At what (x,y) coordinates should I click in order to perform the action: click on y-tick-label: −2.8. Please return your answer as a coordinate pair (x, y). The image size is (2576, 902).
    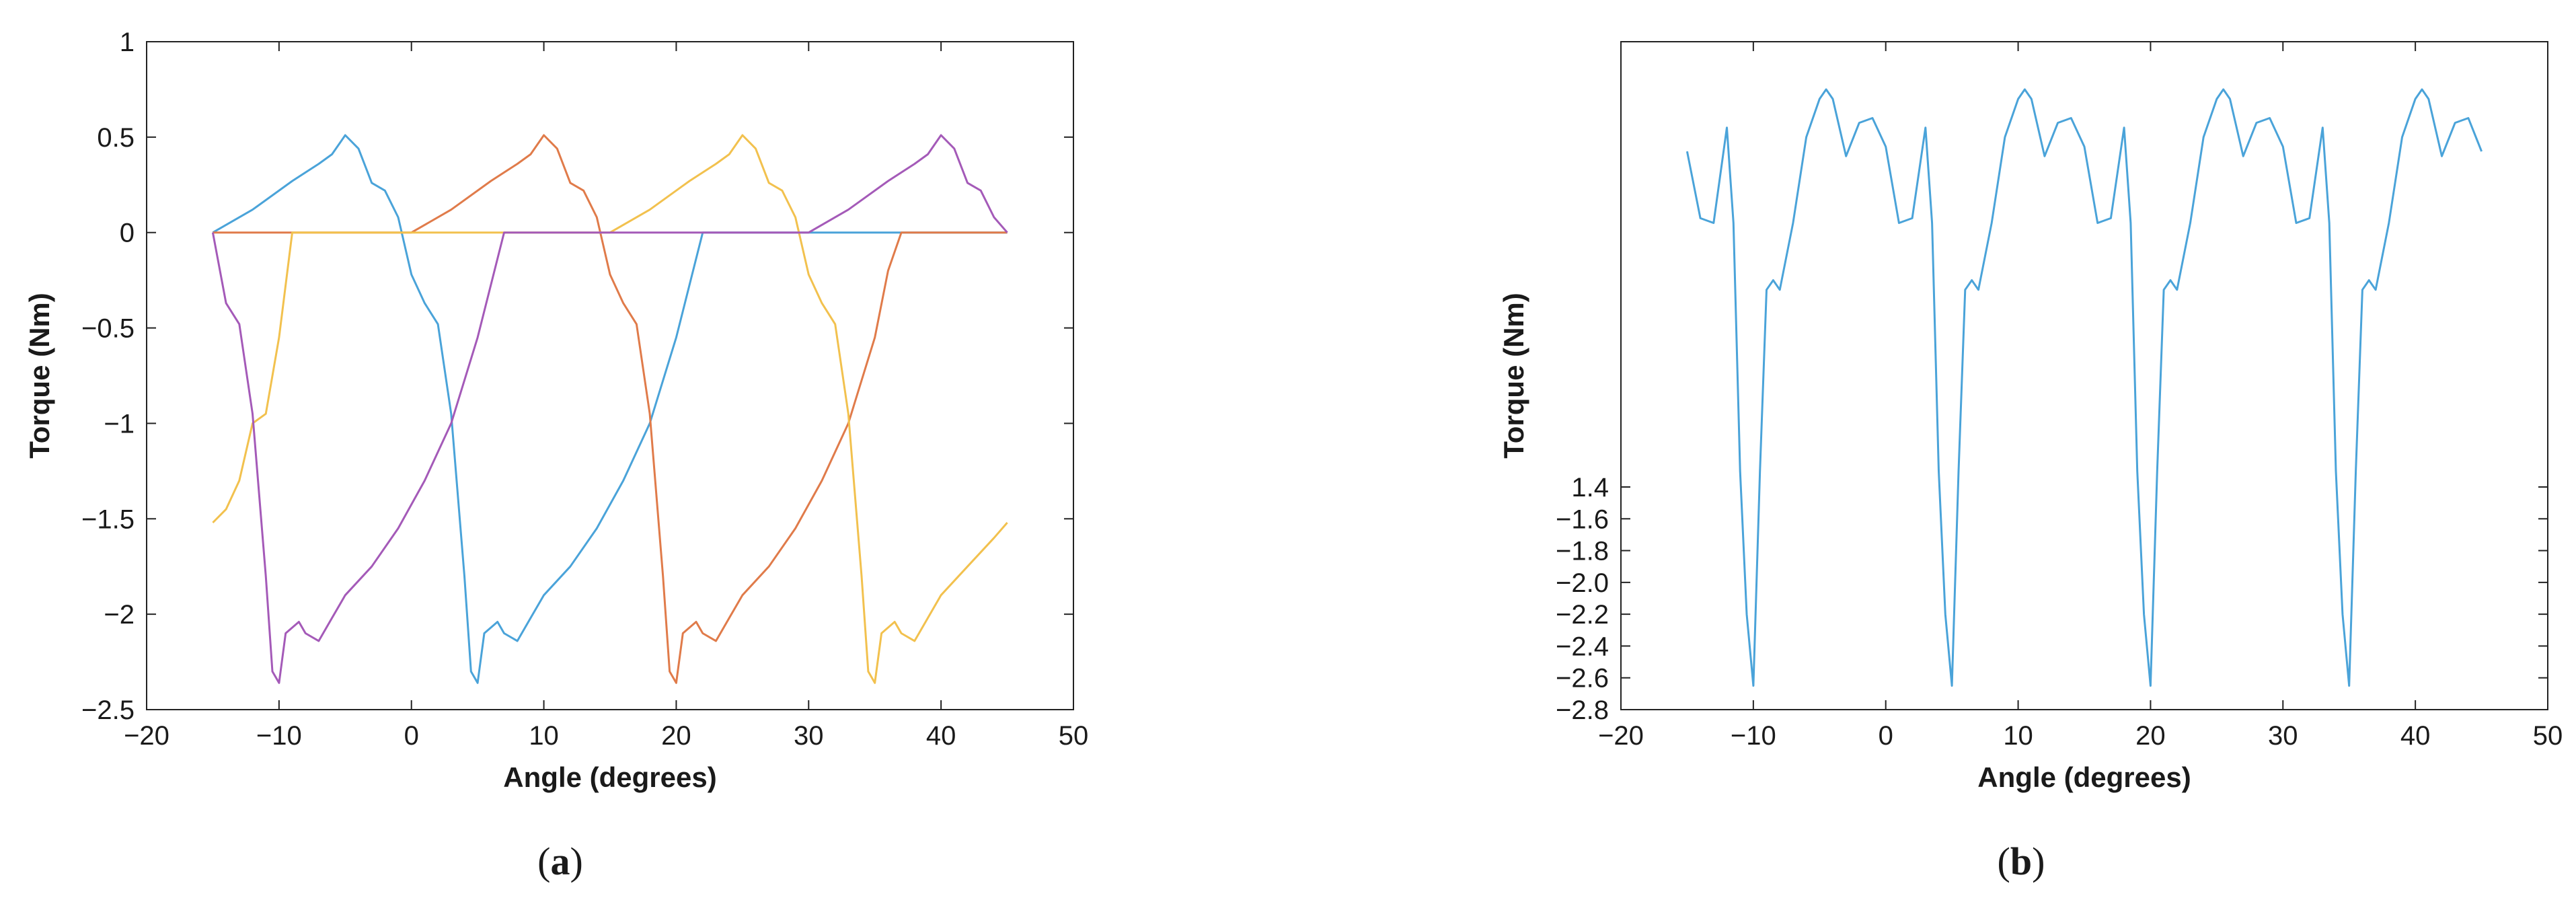
    Looking at the image, I should click on (1582, 711).